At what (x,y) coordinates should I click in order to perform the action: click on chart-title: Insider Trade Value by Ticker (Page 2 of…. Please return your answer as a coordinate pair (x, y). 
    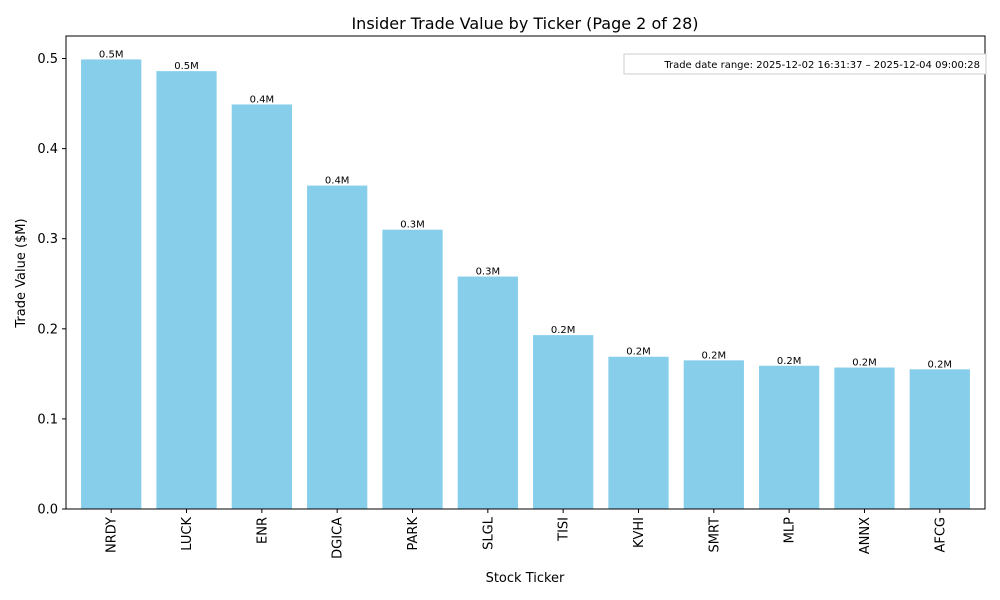
    Looking at the image, I should click on (524, 23).